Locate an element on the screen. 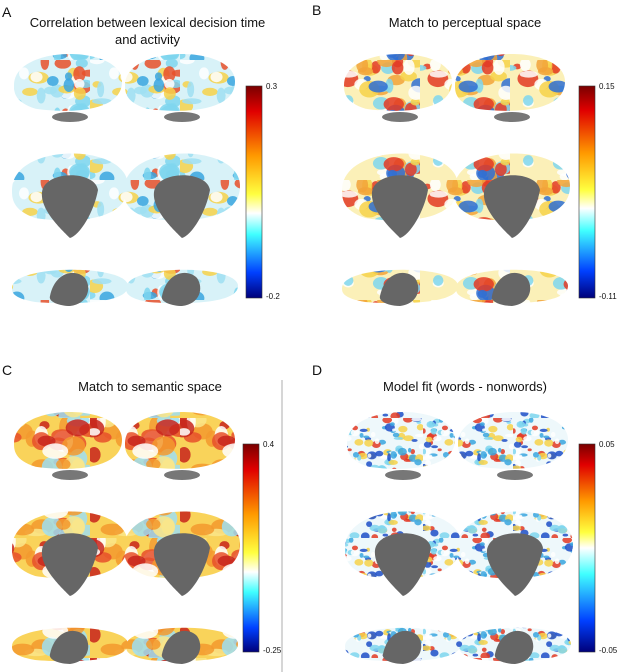  panel-title: Match to perceptual space is located at coordinates (465, 22).